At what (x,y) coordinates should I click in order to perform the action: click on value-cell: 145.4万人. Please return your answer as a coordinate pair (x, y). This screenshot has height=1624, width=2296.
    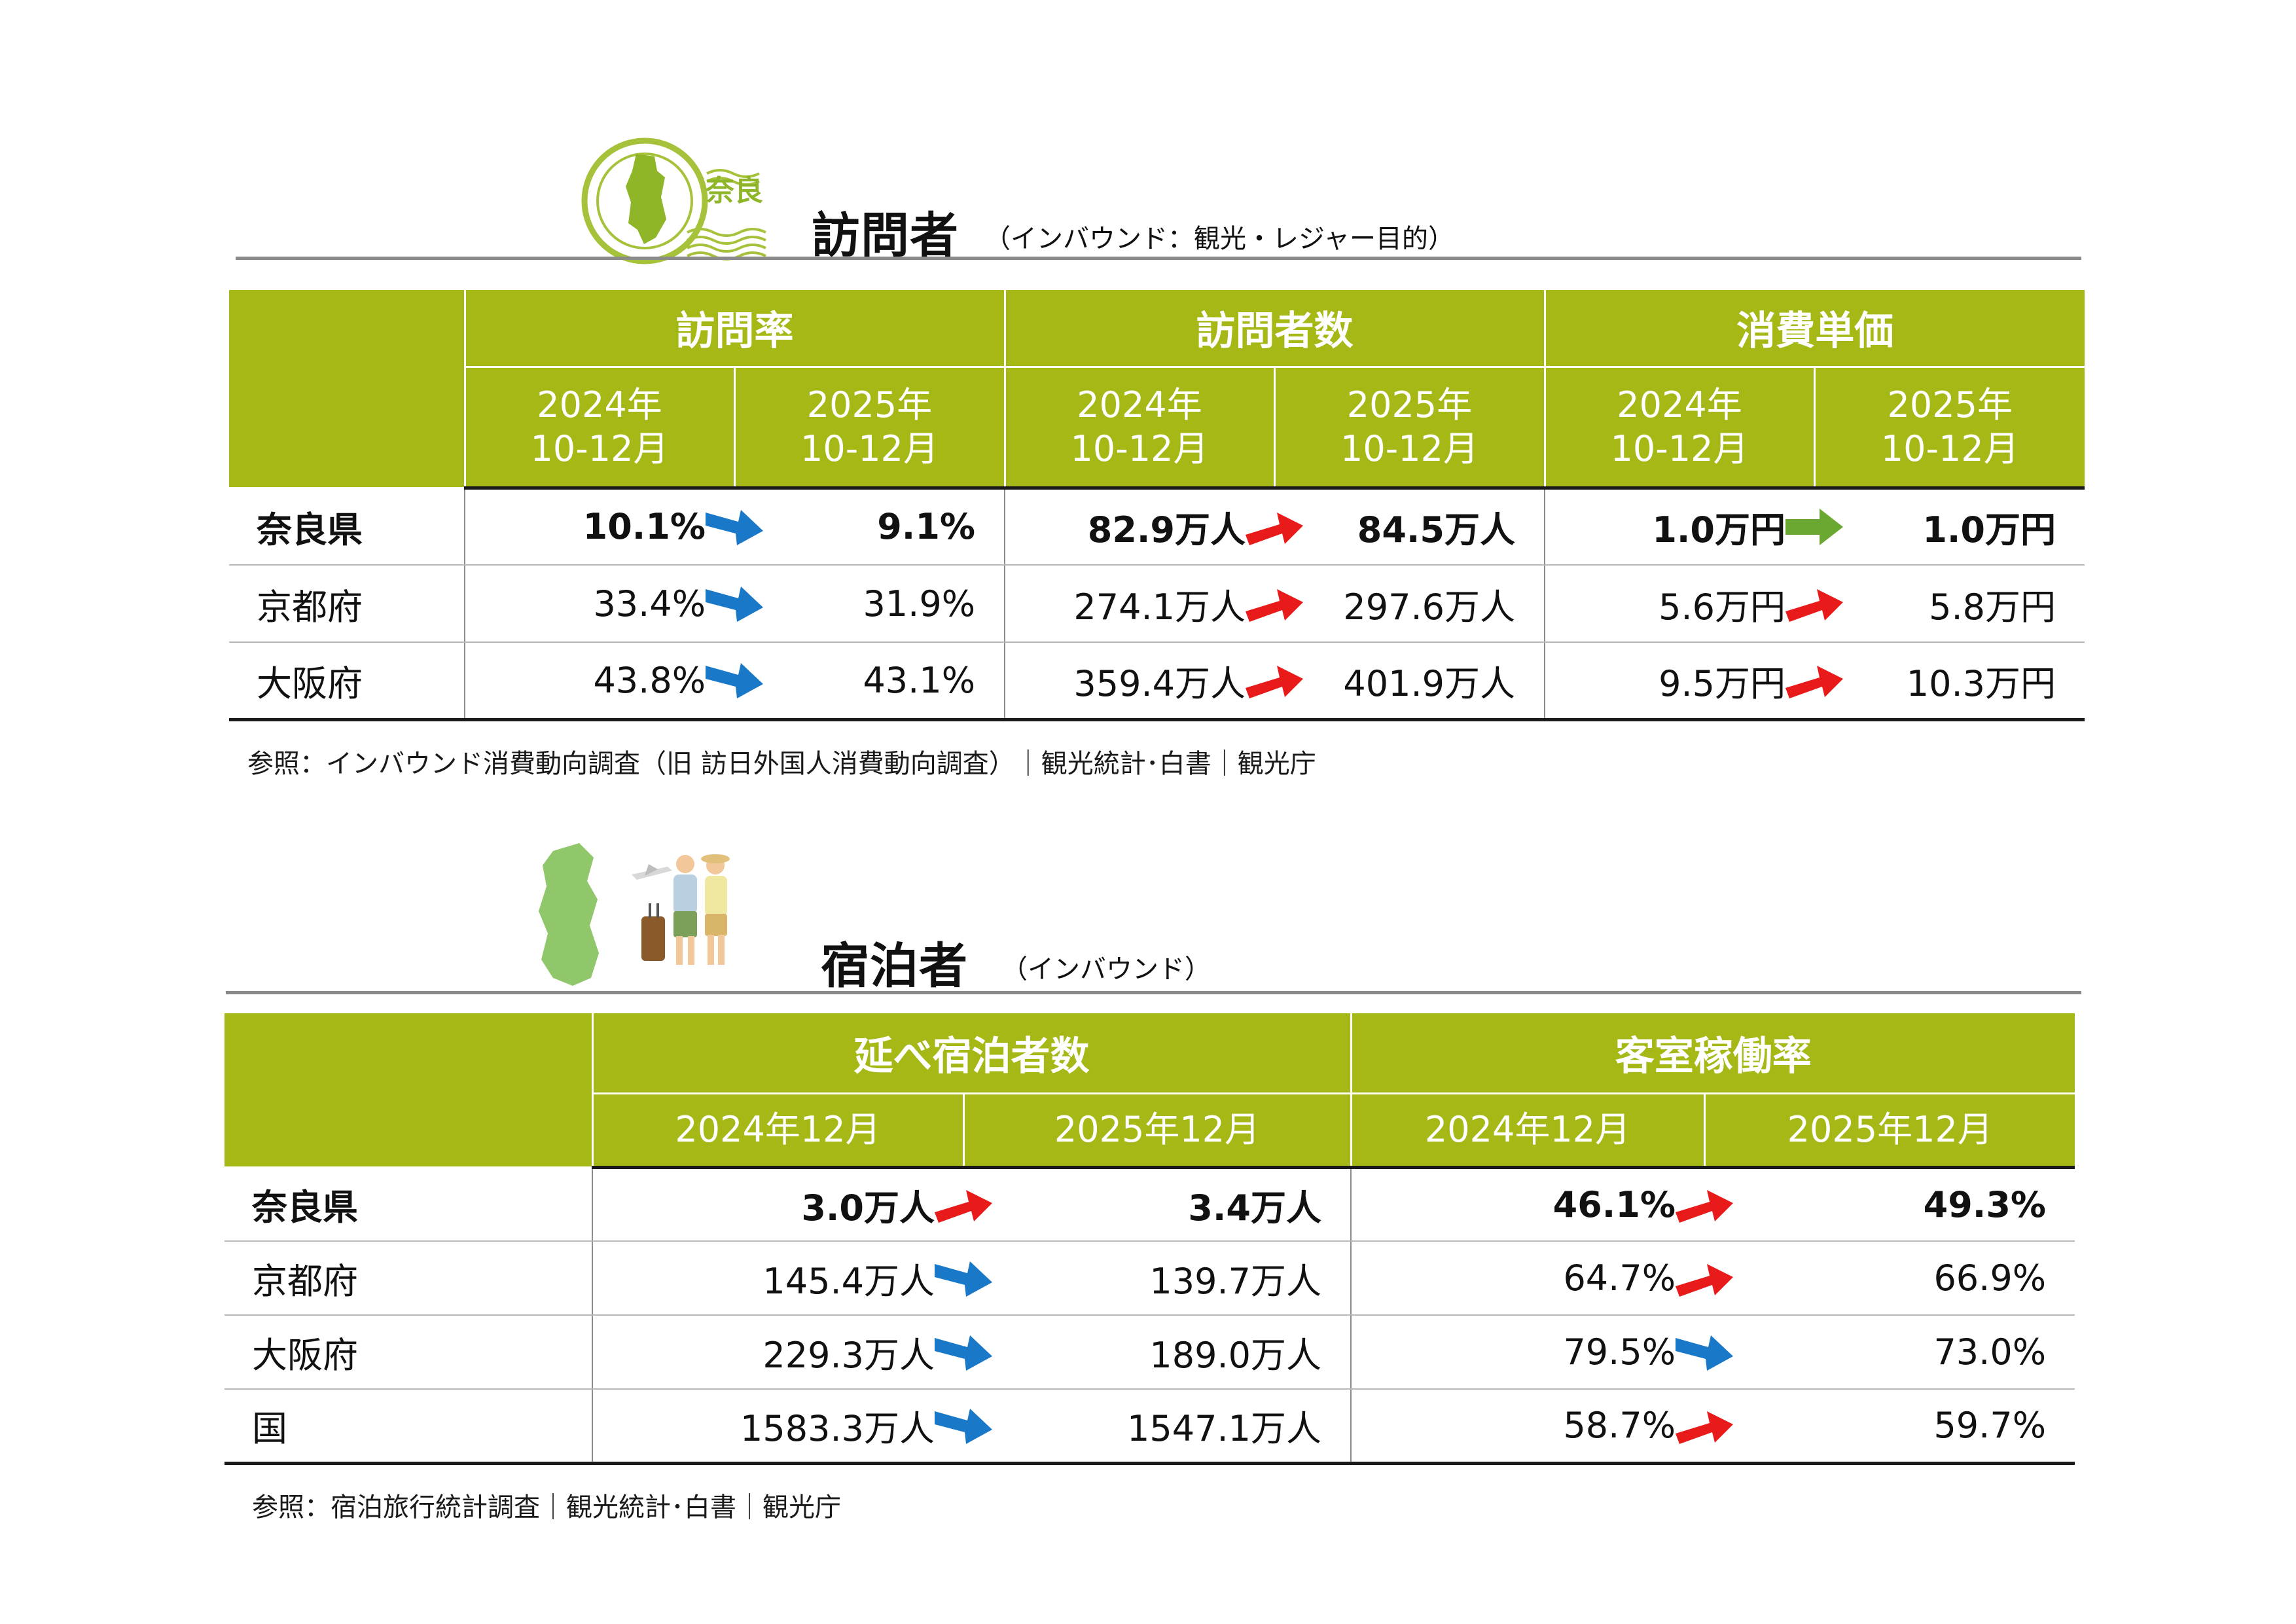
    Looking at the image, I should click on (792, 1278).